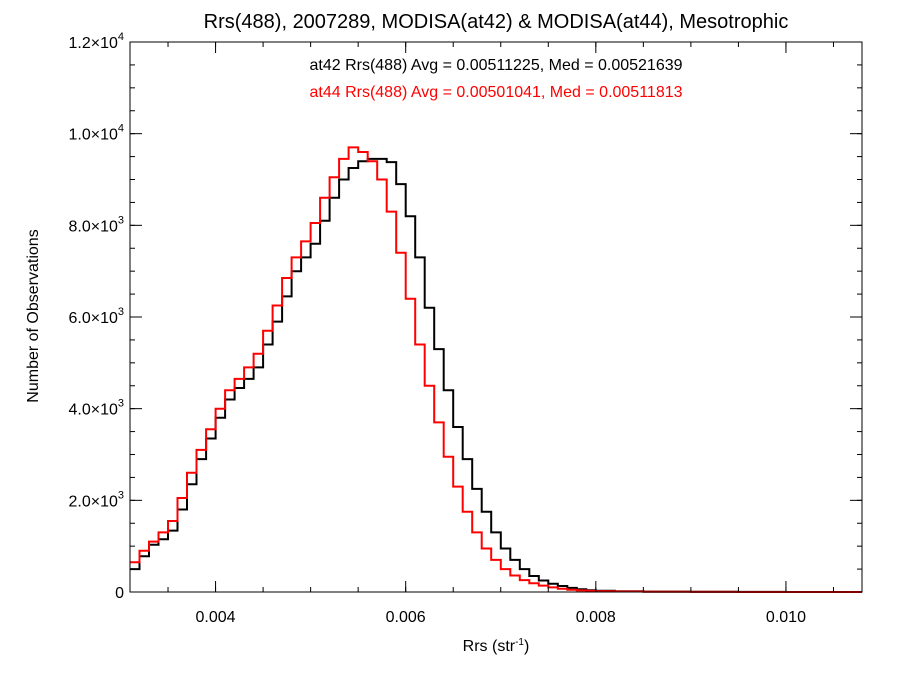 Image resolution: width=900 pixels, height=675 pixels. What do you see at coordinates (96, 41) in the screenshot?
I see `y-tick-label: 1.2×10⁴` at bounding box center [96, 41].